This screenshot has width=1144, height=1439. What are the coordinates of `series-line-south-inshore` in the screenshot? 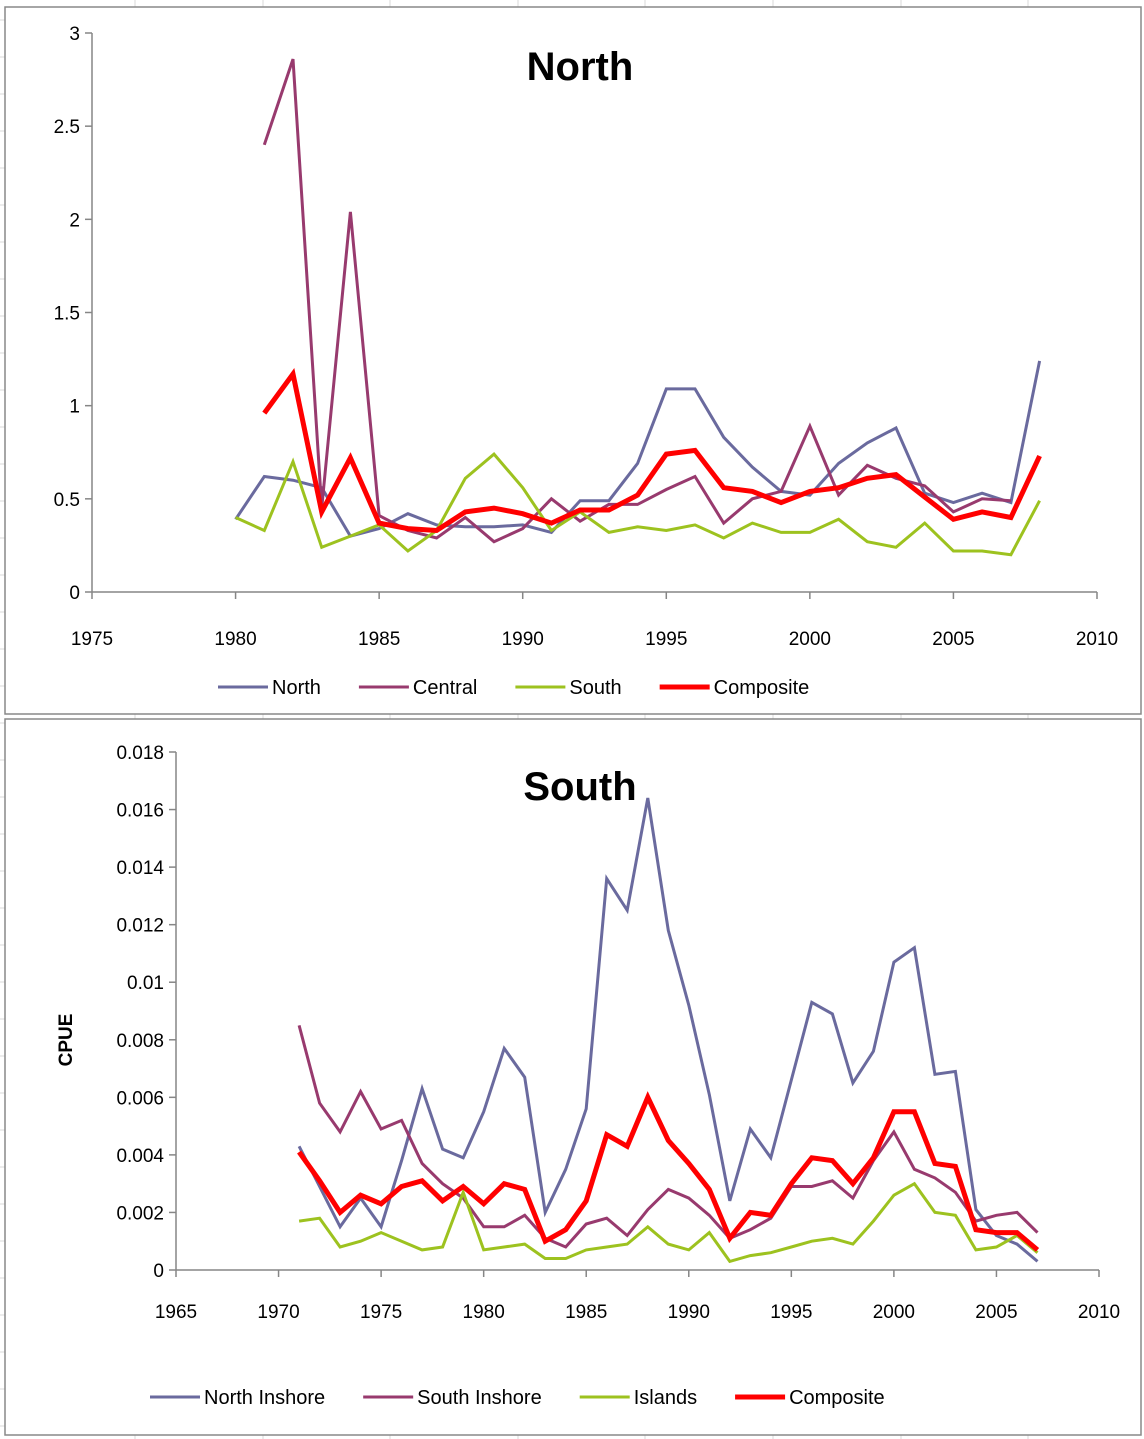 It's located at (668, 1137).